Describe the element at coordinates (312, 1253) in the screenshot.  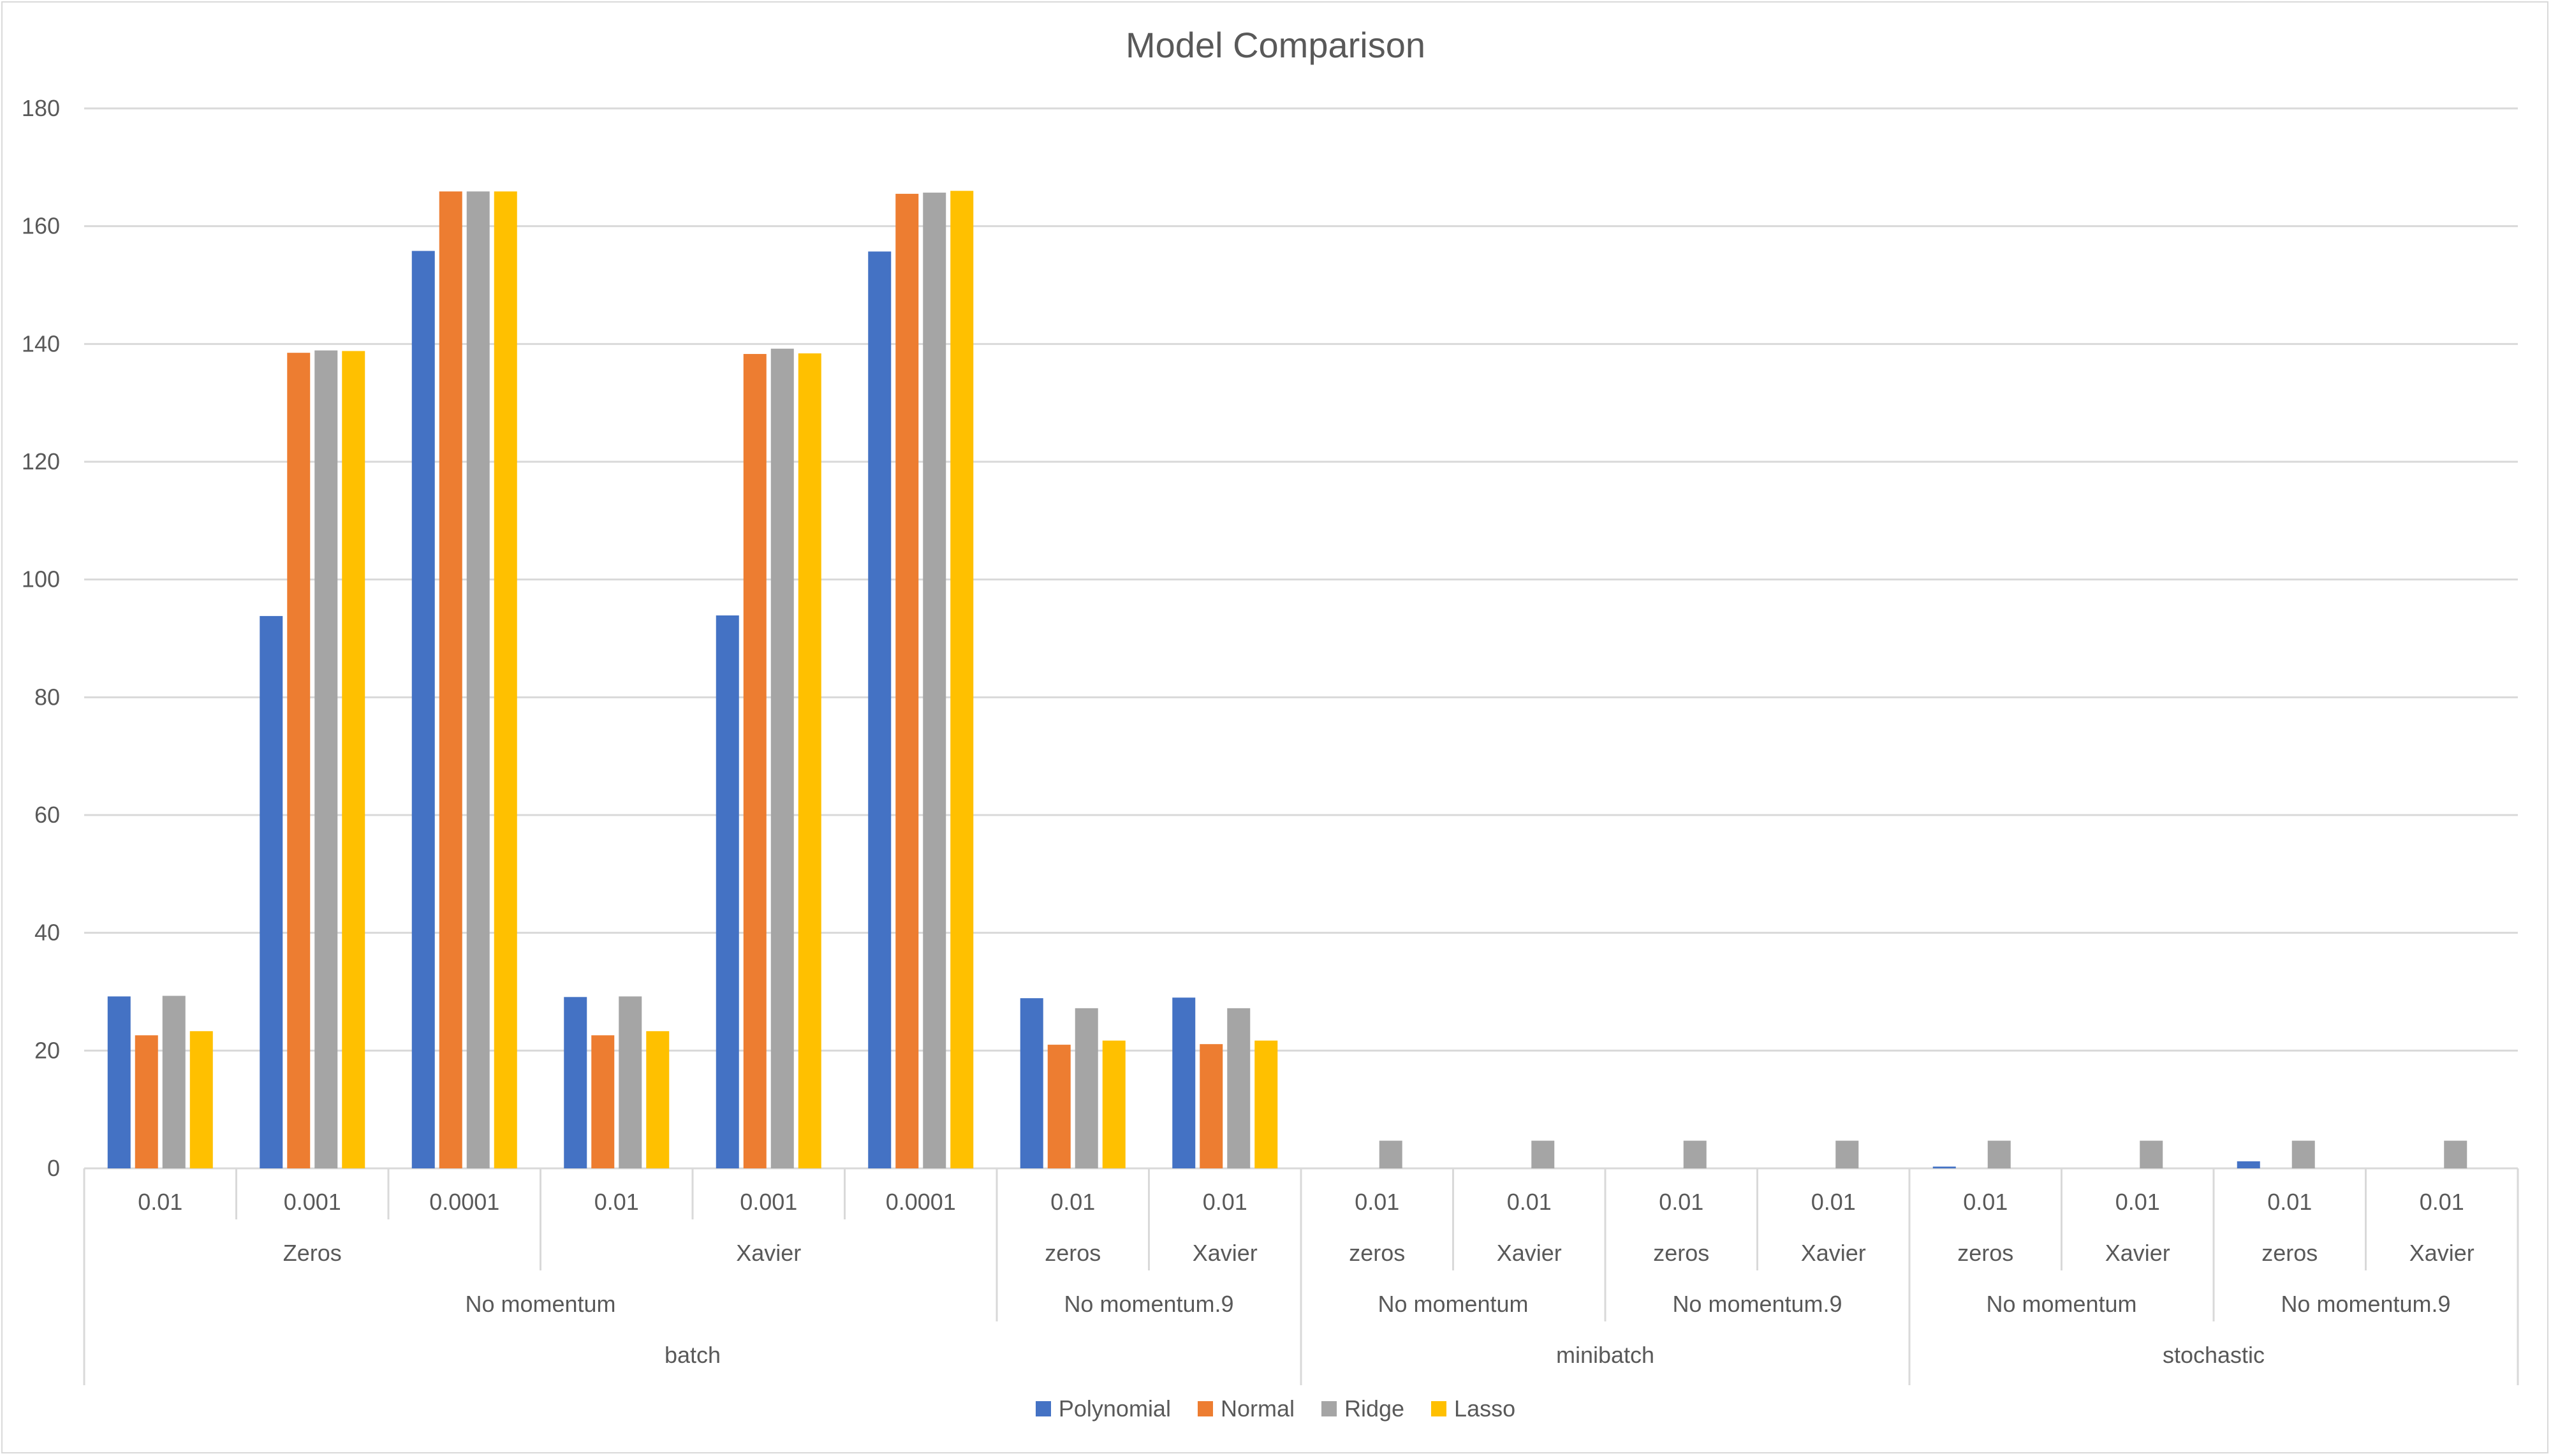
I see `init-label: Zeros` at that location.